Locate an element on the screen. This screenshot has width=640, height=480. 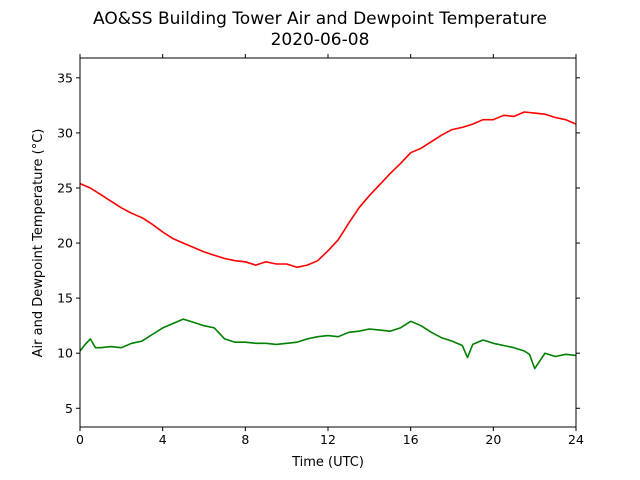
y-axis-label: Air and Dewpoint Temperature (°C) is located at coordinates (38, 243).